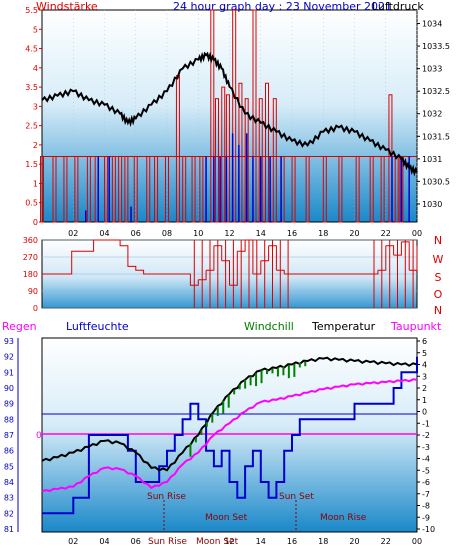 The height and width of the screenshot is (550, 462). I want to click on pressure-axis-title: Luftdruck, so click(398, 6).